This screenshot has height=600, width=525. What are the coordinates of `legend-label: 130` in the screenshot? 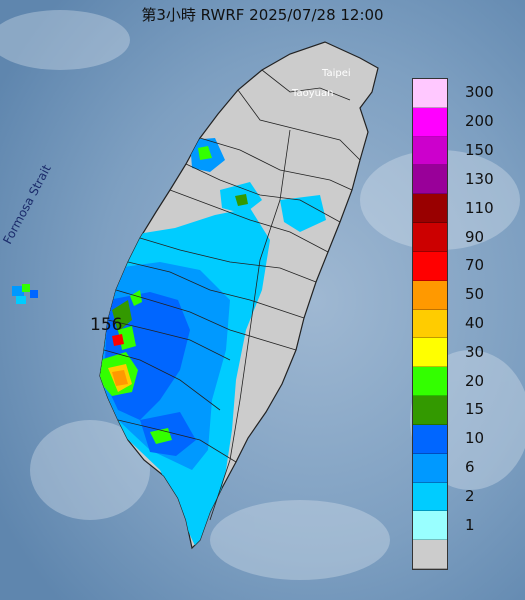 It's located at (479, 178).